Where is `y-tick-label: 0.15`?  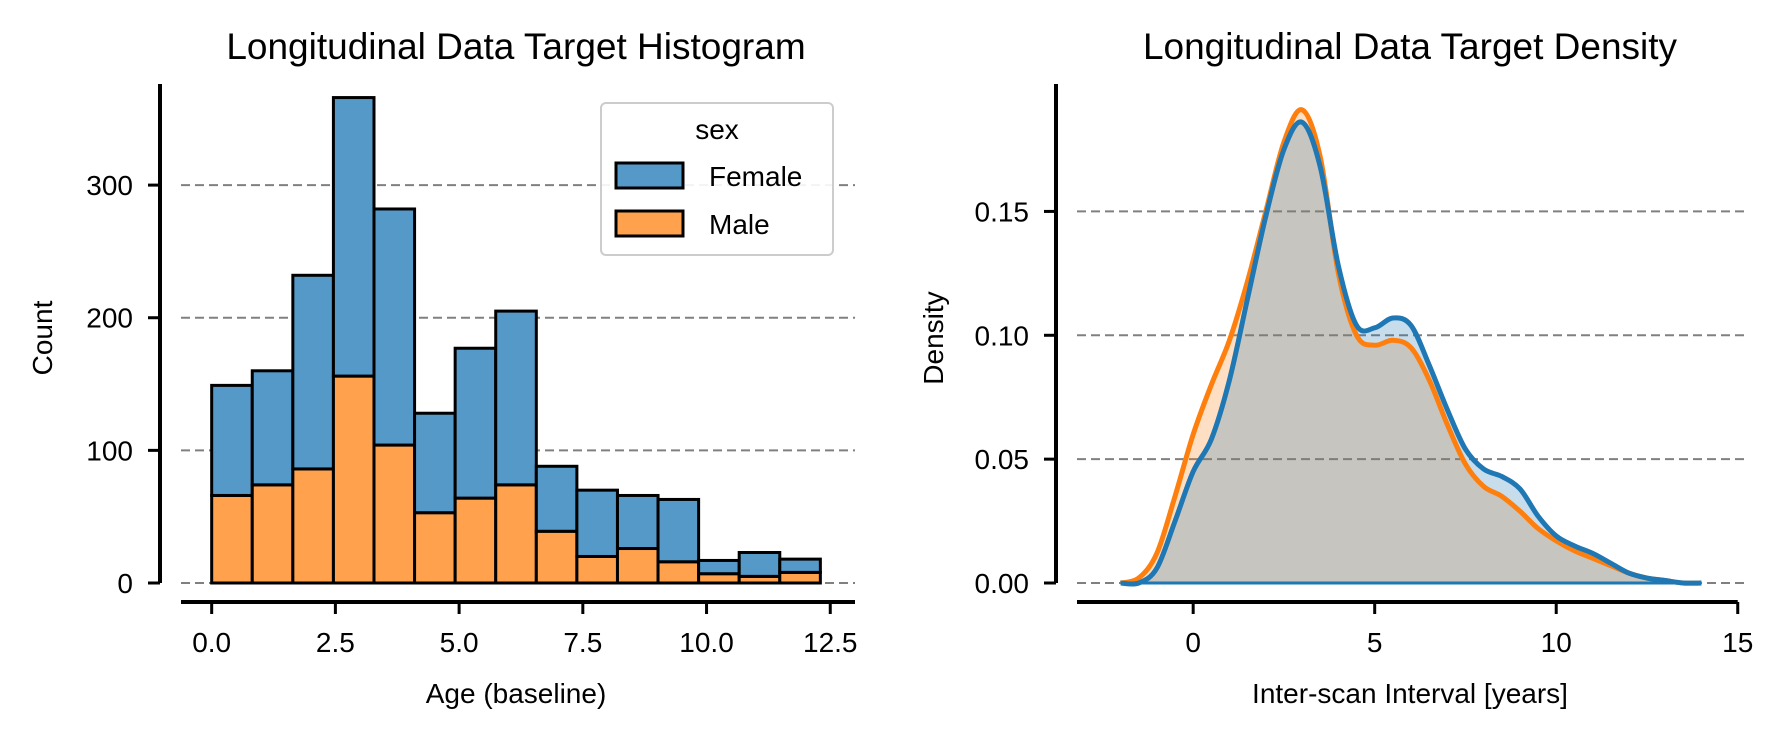 y-tick-label: 0.15 is located at coordinates (1002, 211).